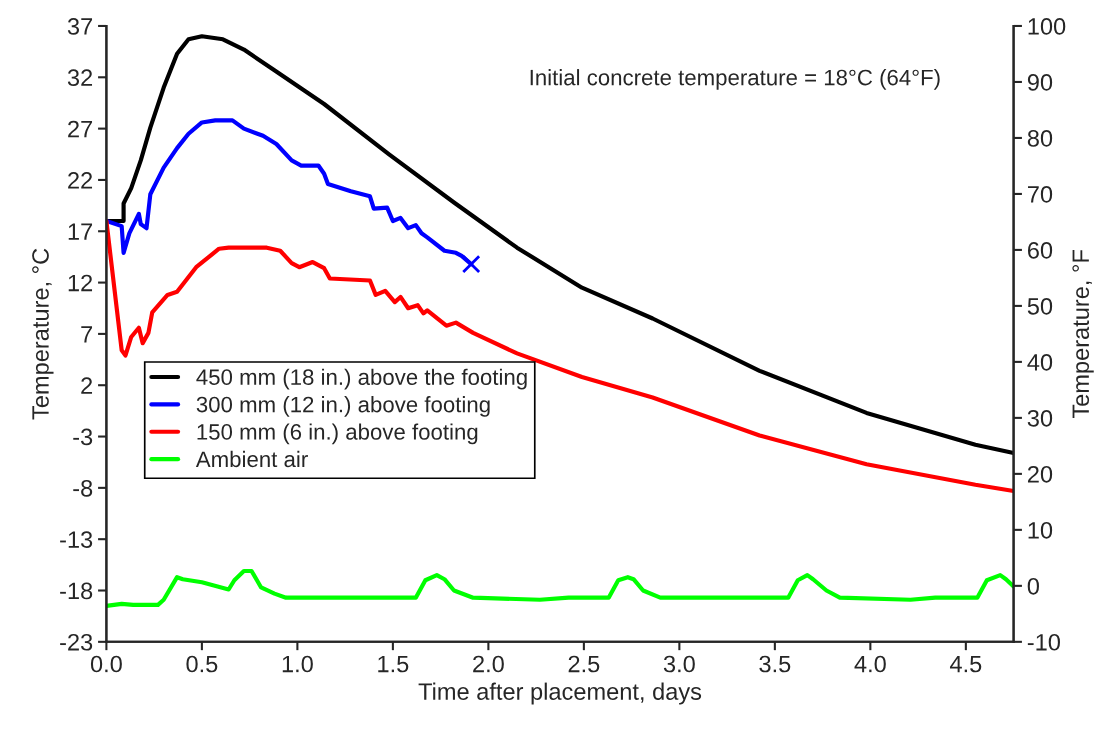  I want to click on y2-tick-label: 50, so click(1040, 306).